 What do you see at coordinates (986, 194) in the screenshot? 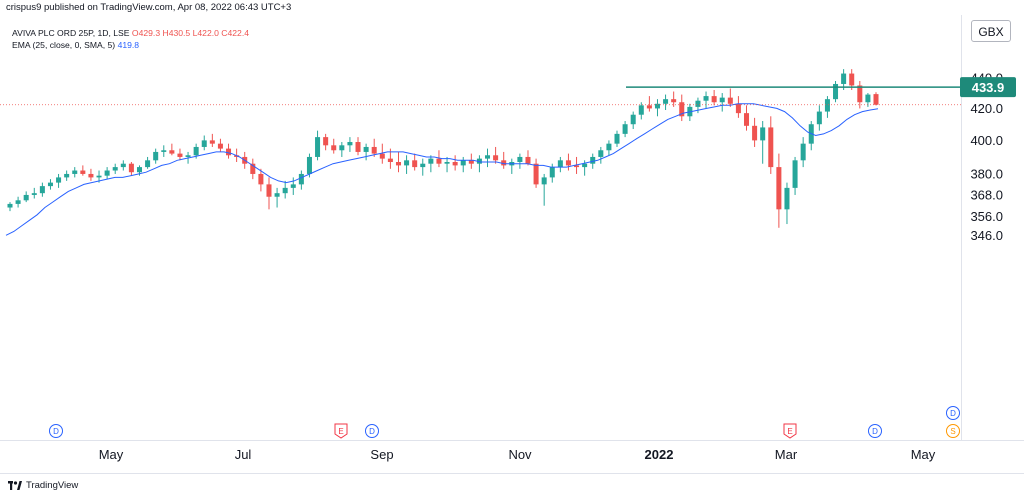
I see `y-tick-label: 368.0` at bounding box center [986, 194].